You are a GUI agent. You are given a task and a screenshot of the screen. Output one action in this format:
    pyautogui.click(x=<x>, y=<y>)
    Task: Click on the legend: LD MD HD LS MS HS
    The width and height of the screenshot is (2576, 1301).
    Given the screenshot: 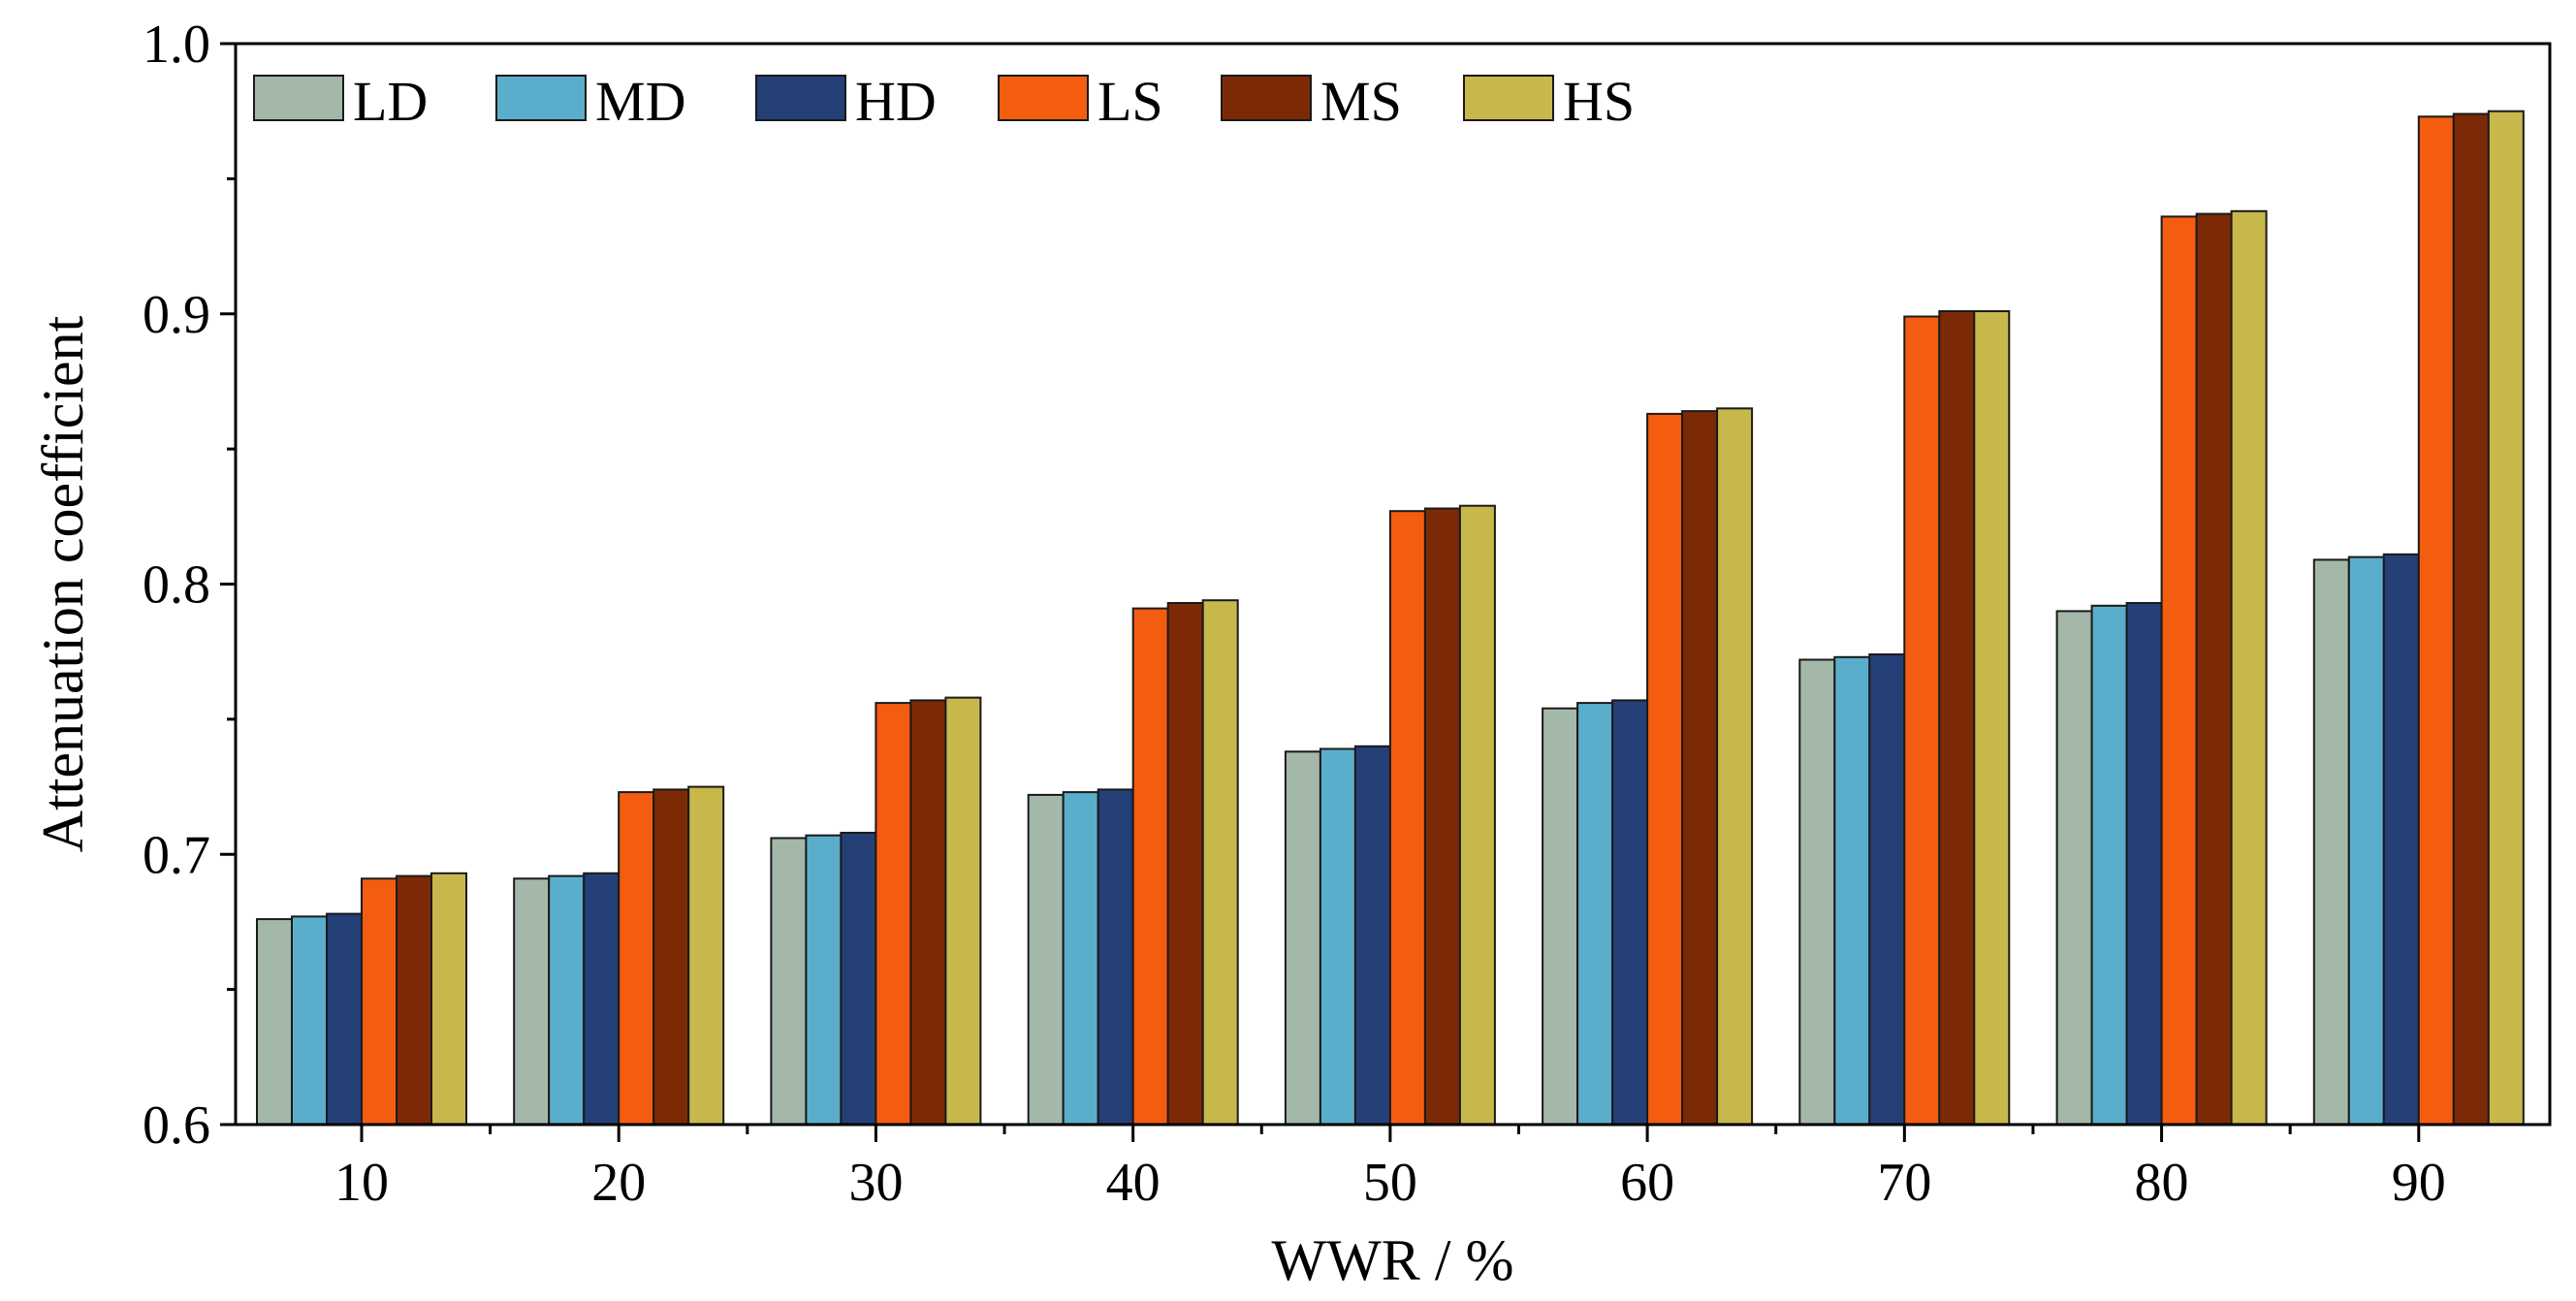 What is the action you would take?
    pyautogui.click(x=944, y=101)
    